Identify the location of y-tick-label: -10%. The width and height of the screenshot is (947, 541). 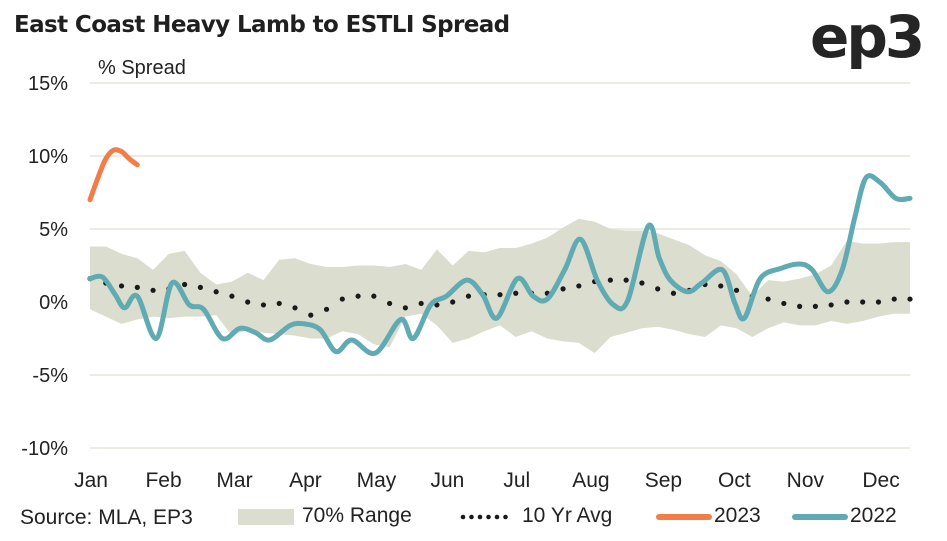
(44, 449).